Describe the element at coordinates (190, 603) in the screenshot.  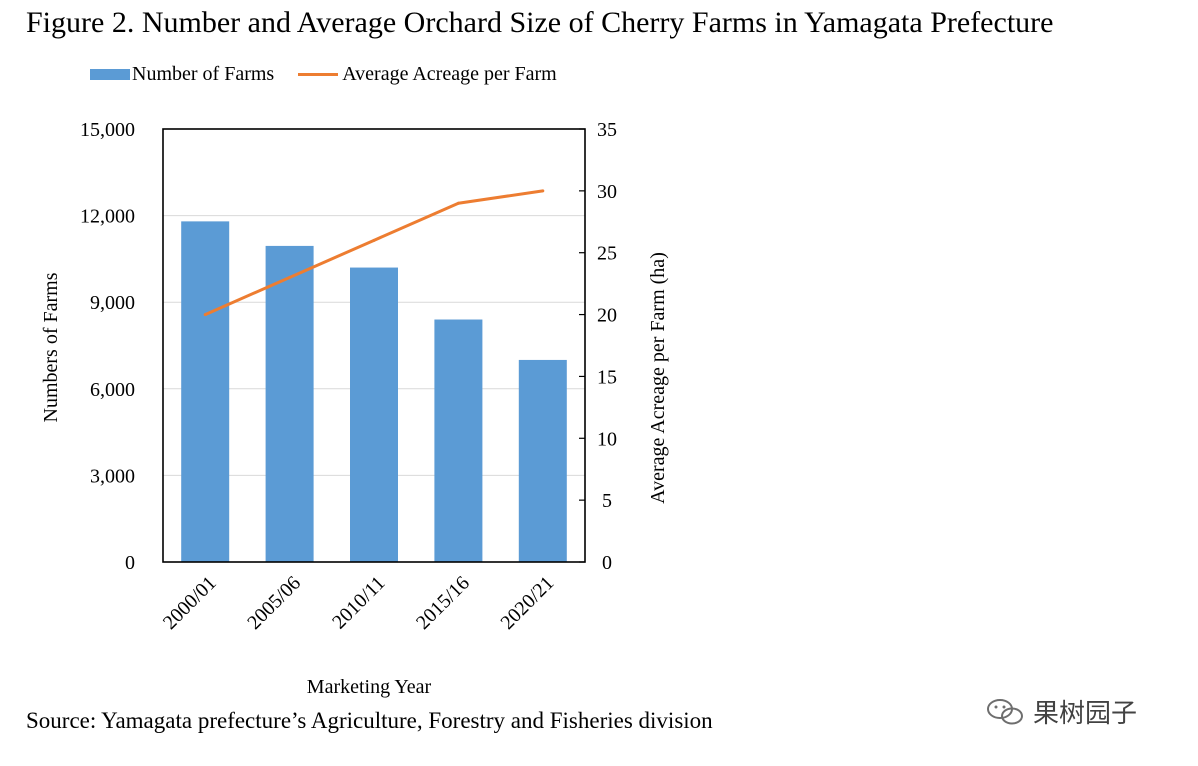
I see `x-tick-label: 2000/01` at that location.